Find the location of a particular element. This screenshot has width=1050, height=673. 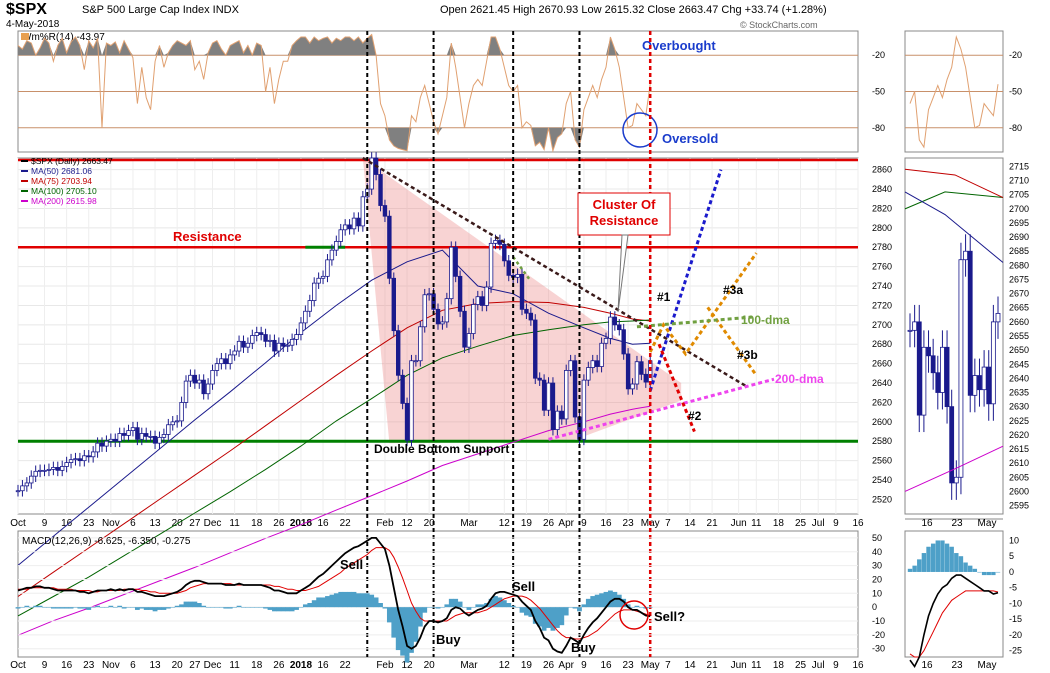

x-tick-label-bottom: Feb is located at coordinates (385, 665).